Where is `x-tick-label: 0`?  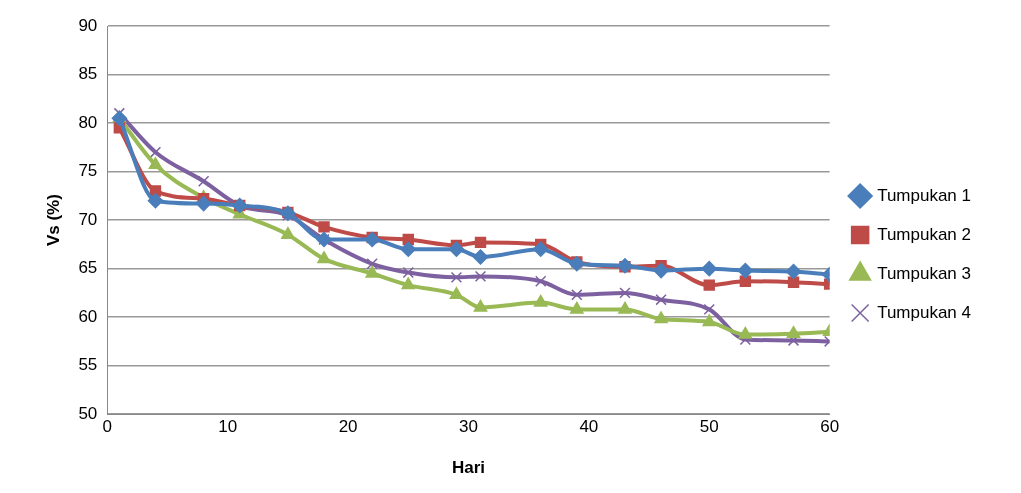
x-tick-label: 0 is located at coordinates (107, 427).